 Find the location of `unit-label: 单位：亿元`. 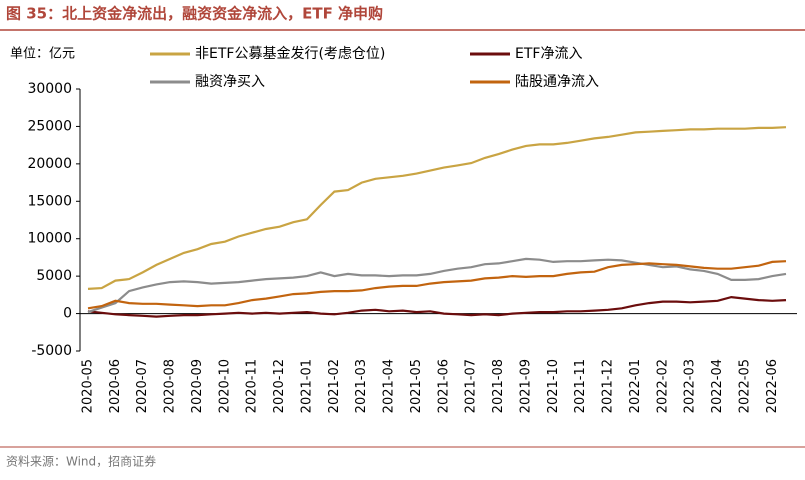

unit-label: 单位：亿元 is located at coordinates (42, 54).